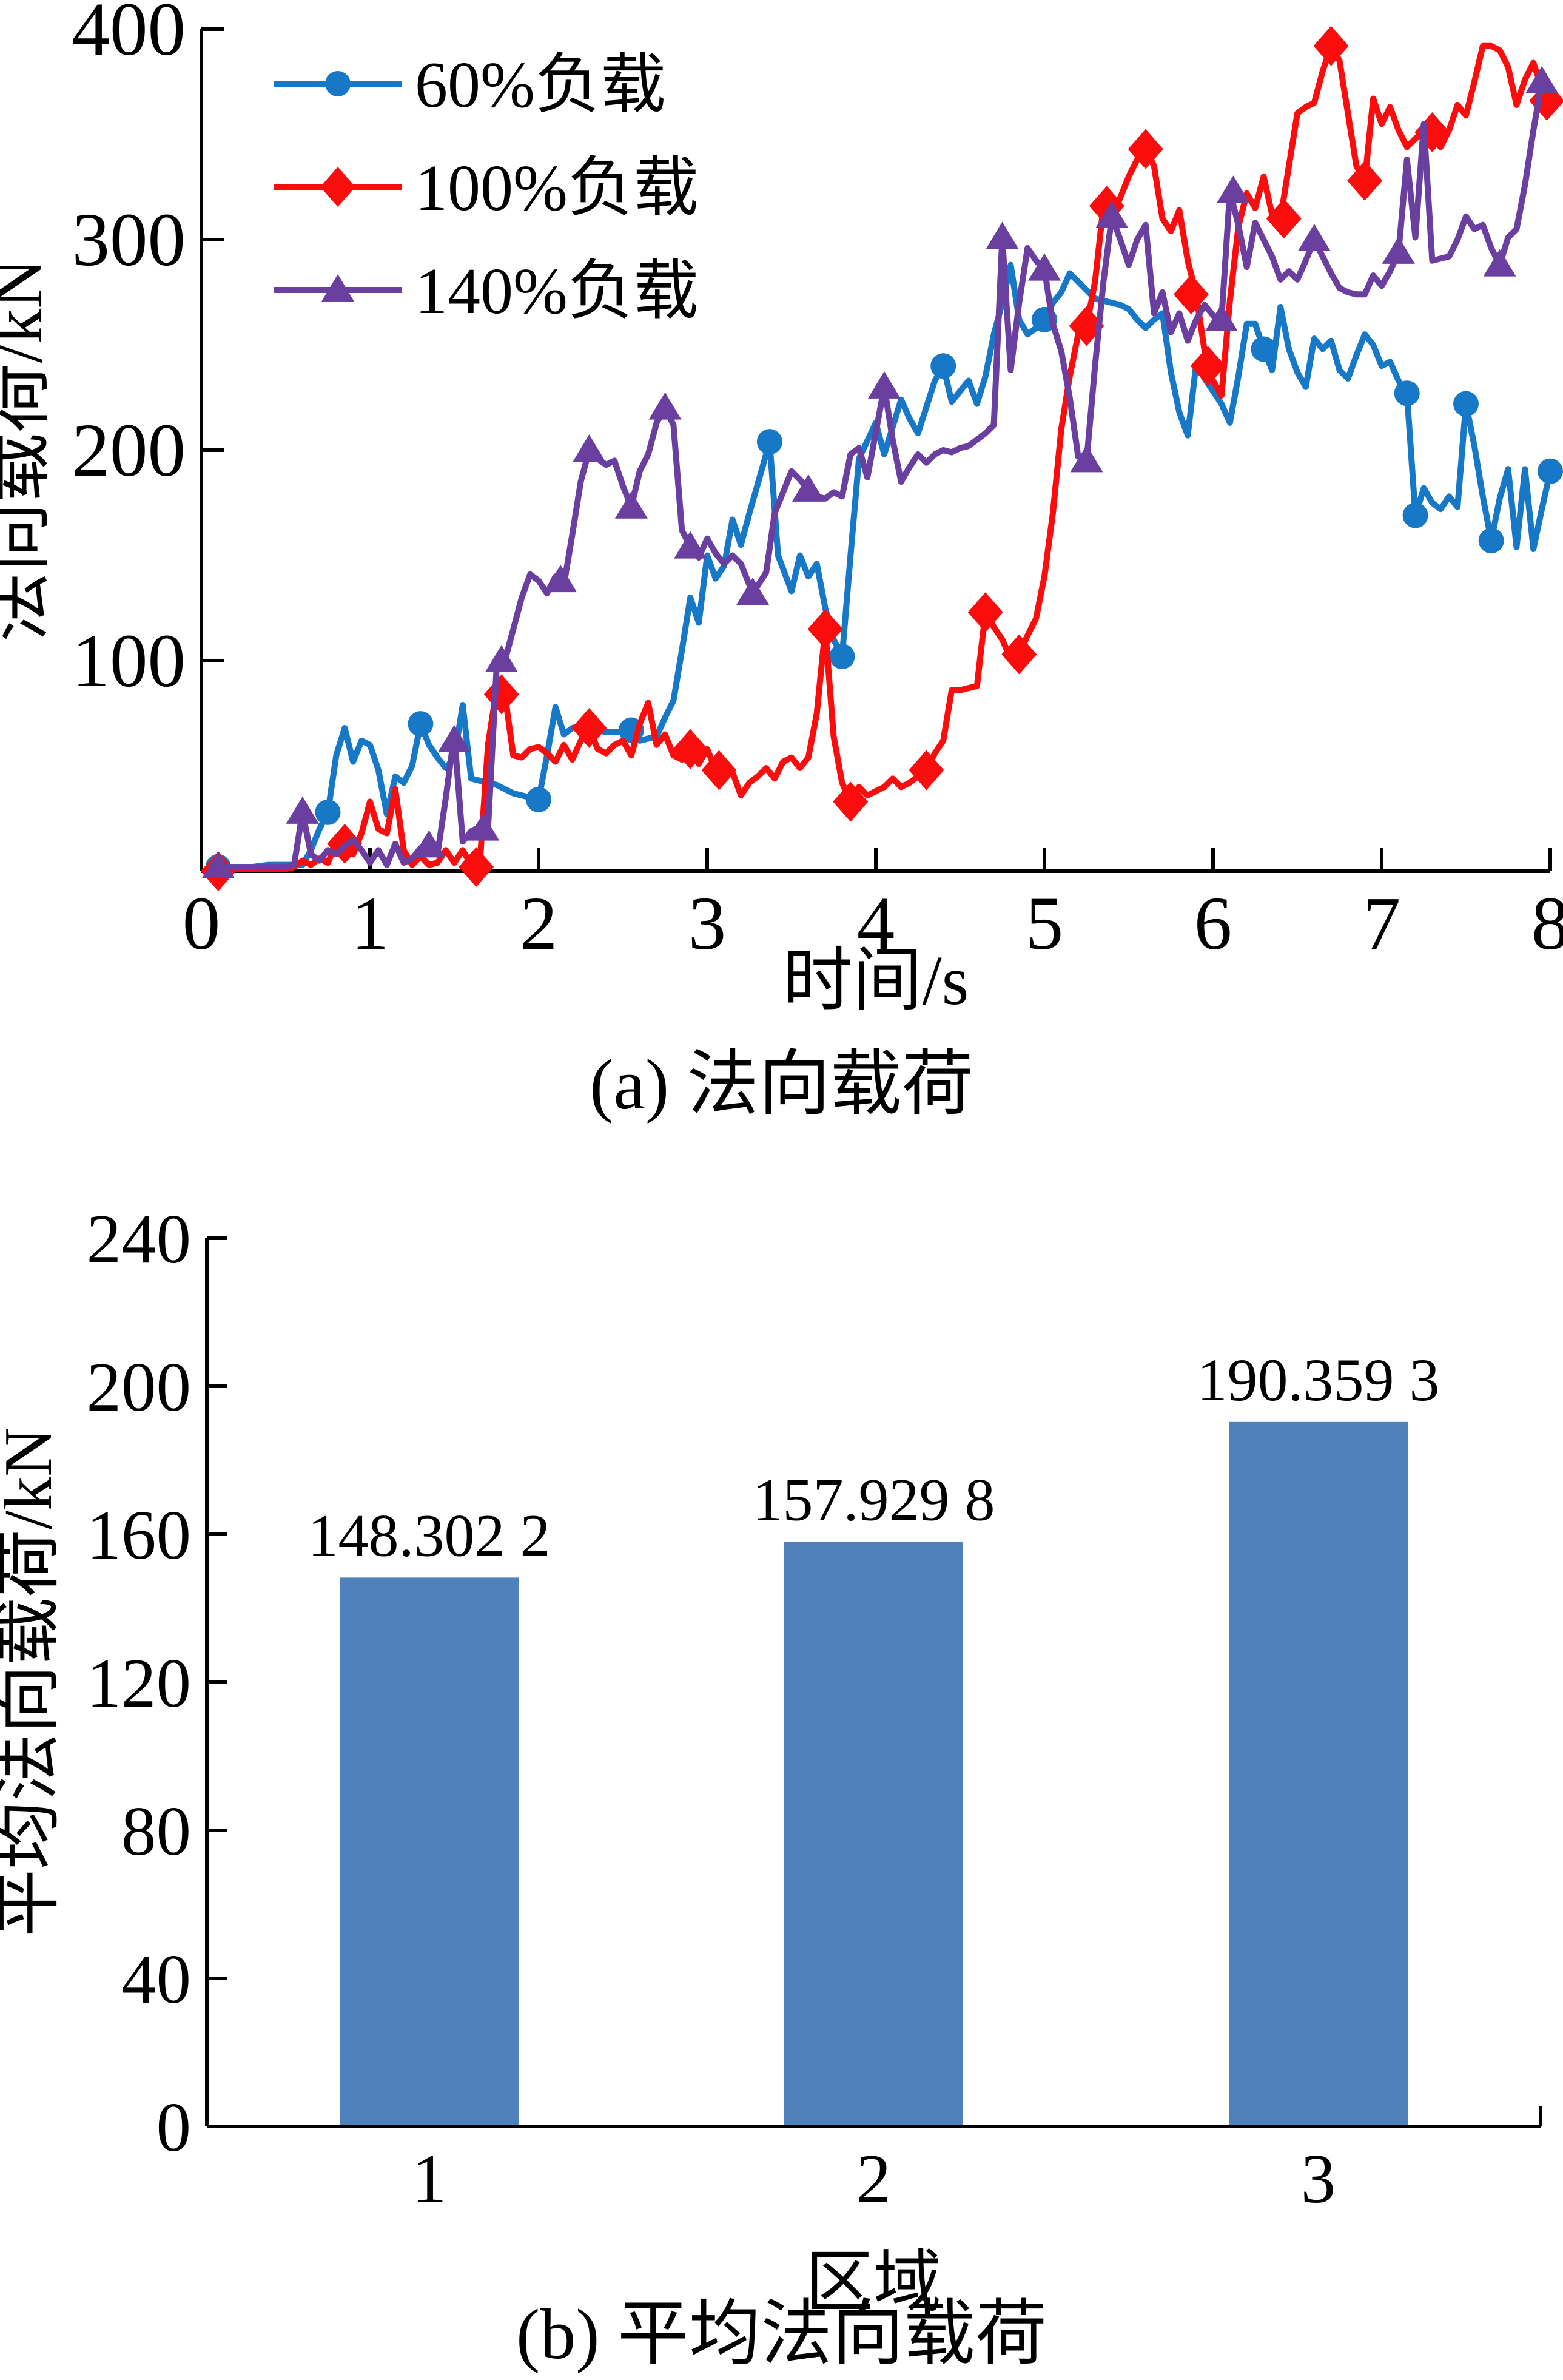  Describe the element at coordinates (1318, 1380) in the screenshot. I see `bar-value-label: 190.359 3` at that location.